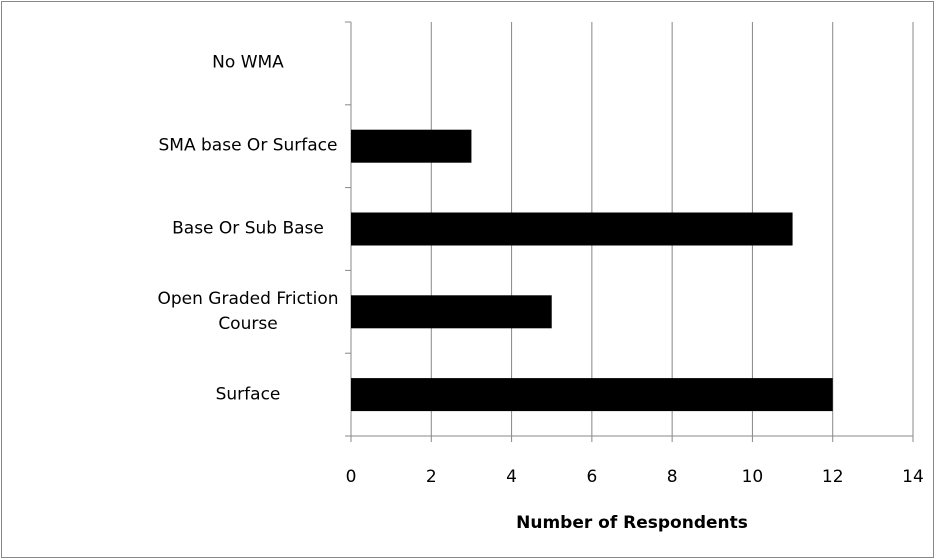  What do you see at coordinates (248, 145) in the screenshot?
I see `y-tick-label: SMA base Or Surface` at bounding box center [248, 145].